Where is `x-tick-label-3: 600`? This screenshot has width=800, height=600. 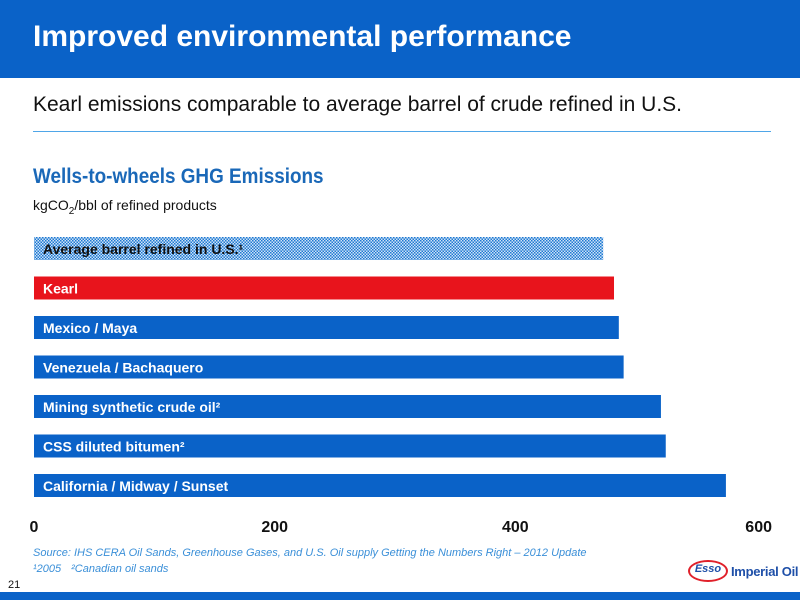
x-tick-label-3: 600 is located at coordinates (758, 527).